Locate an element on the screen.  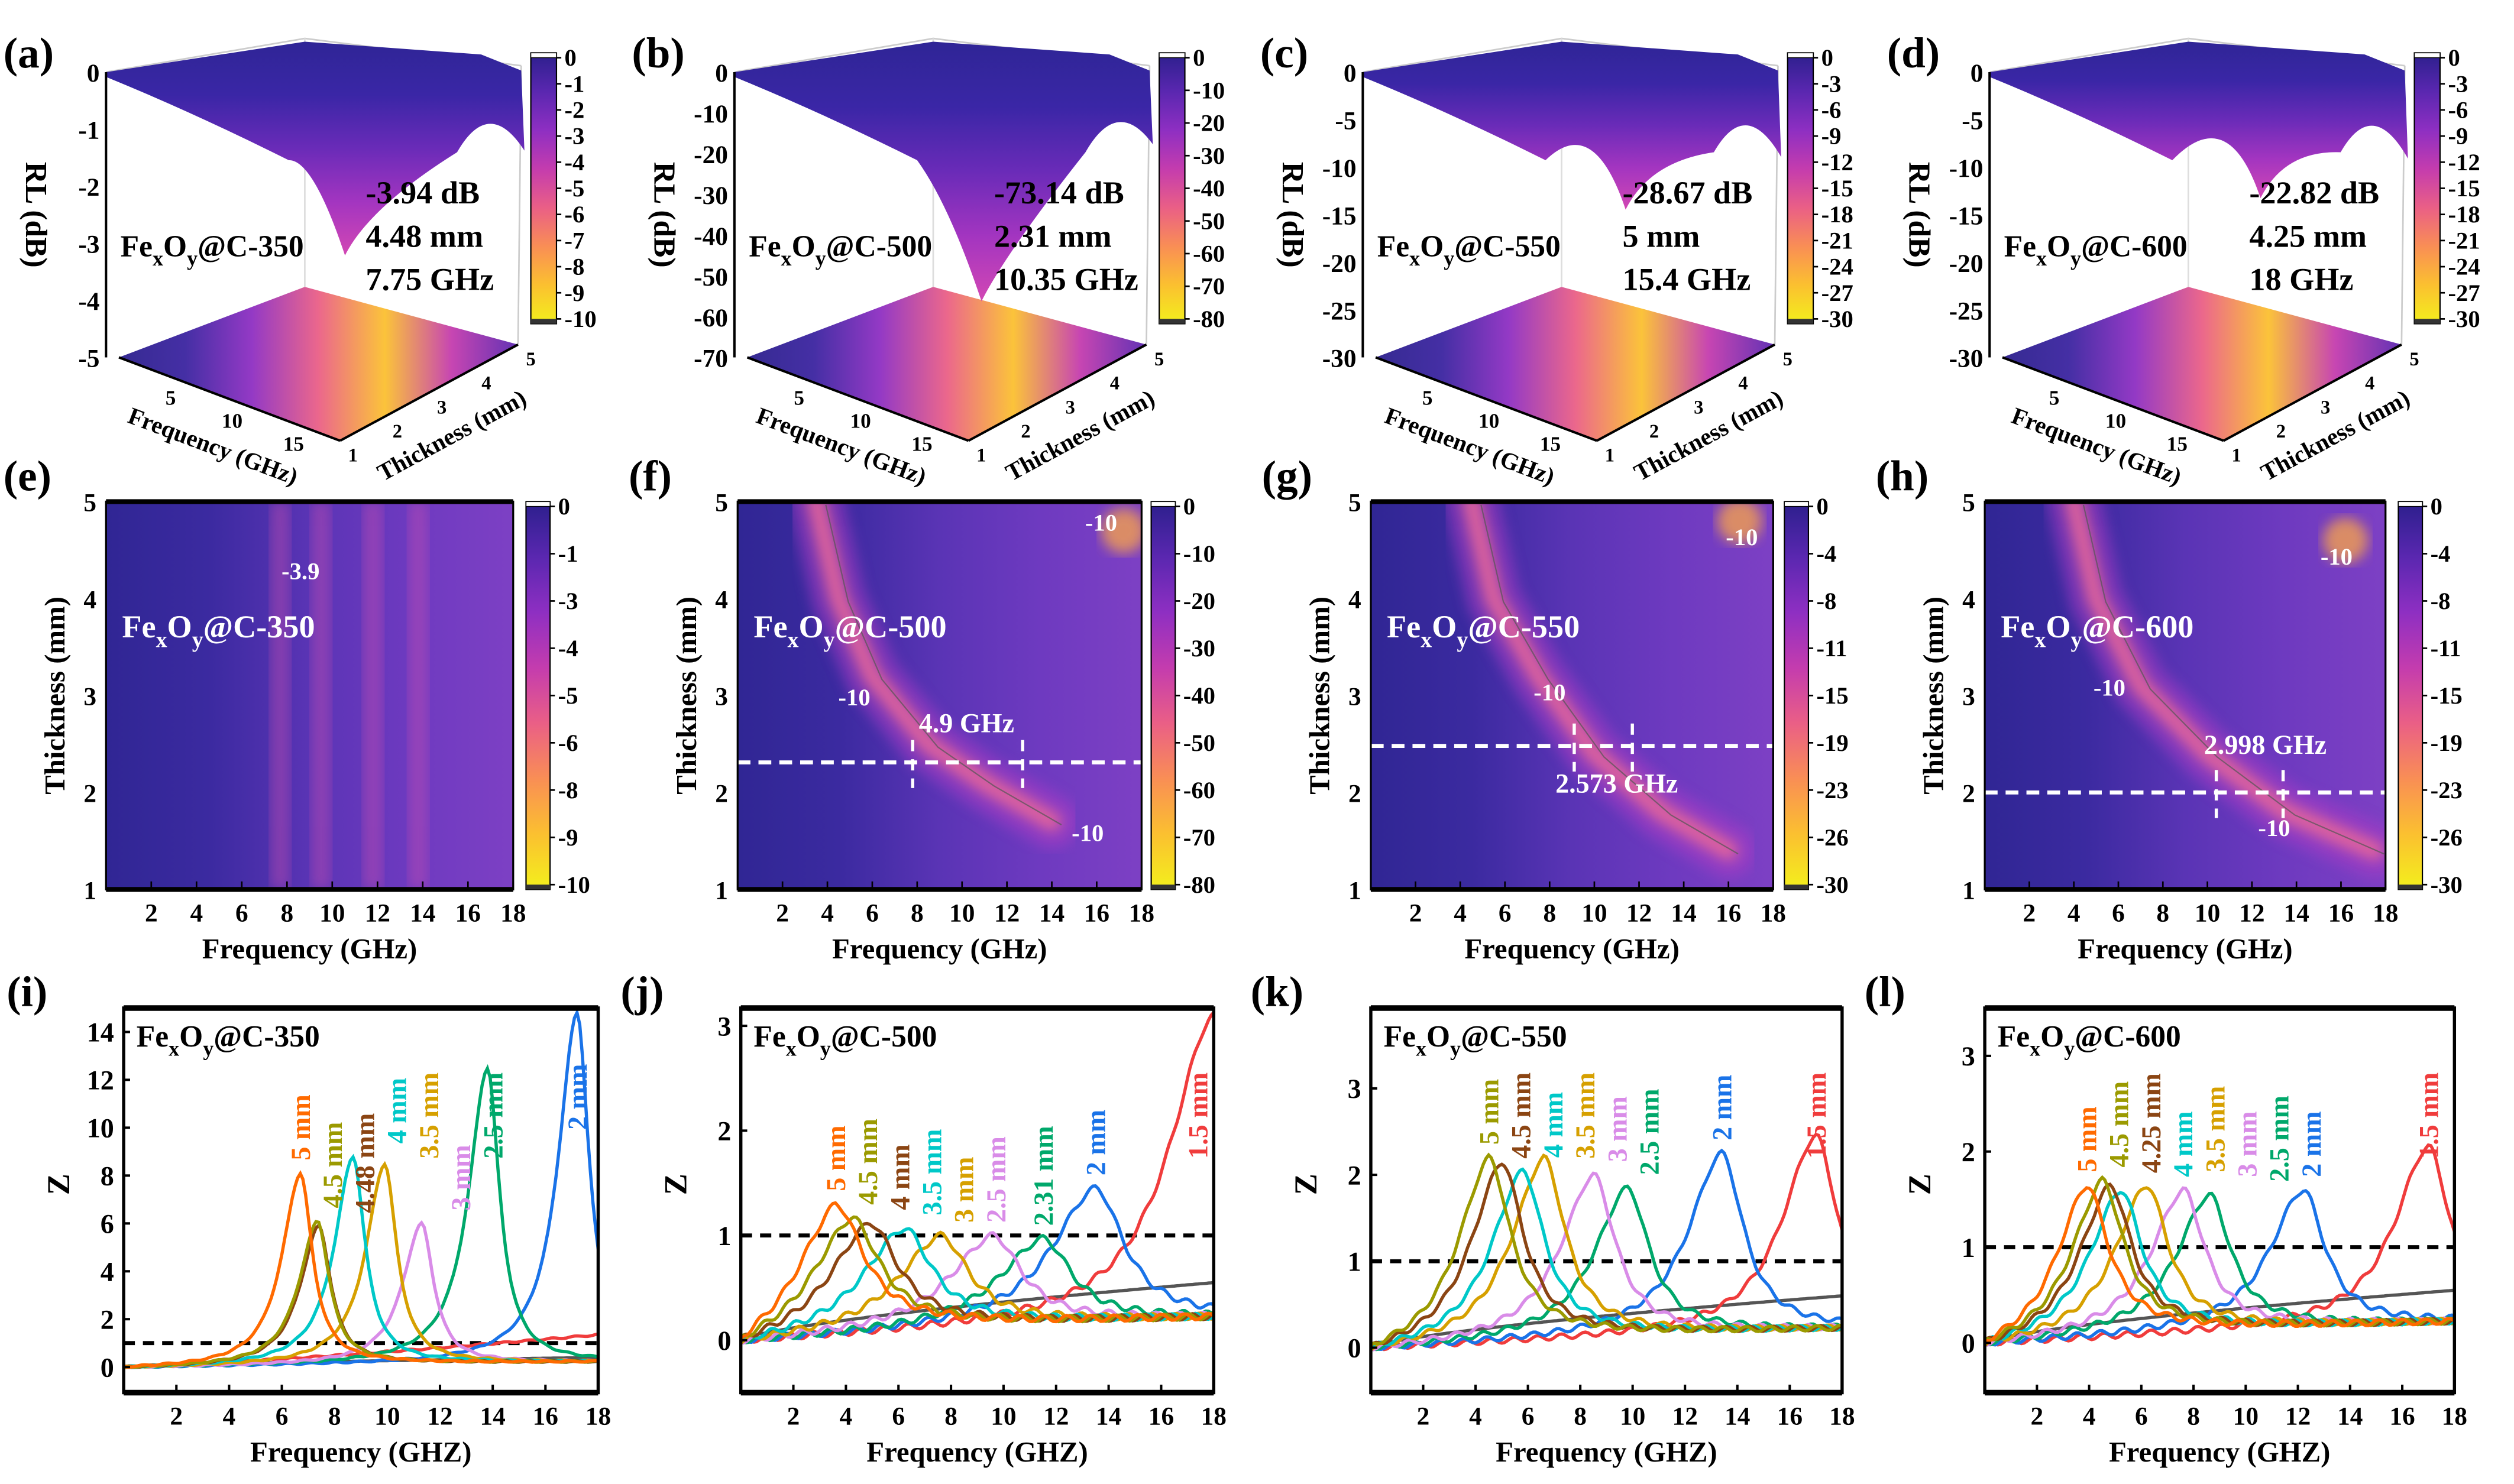
y-axis-title: Thickness (mm) is located at coordinates (55, 696).